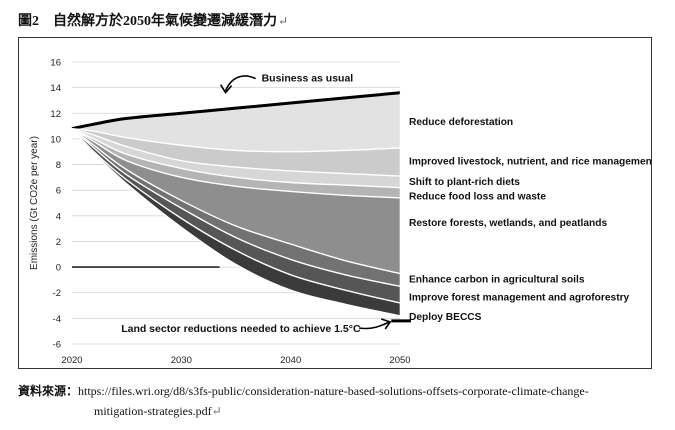 The width and height of the screenshot is (675, 430). I want to click on area-business-as-usual, so click(236, 122).